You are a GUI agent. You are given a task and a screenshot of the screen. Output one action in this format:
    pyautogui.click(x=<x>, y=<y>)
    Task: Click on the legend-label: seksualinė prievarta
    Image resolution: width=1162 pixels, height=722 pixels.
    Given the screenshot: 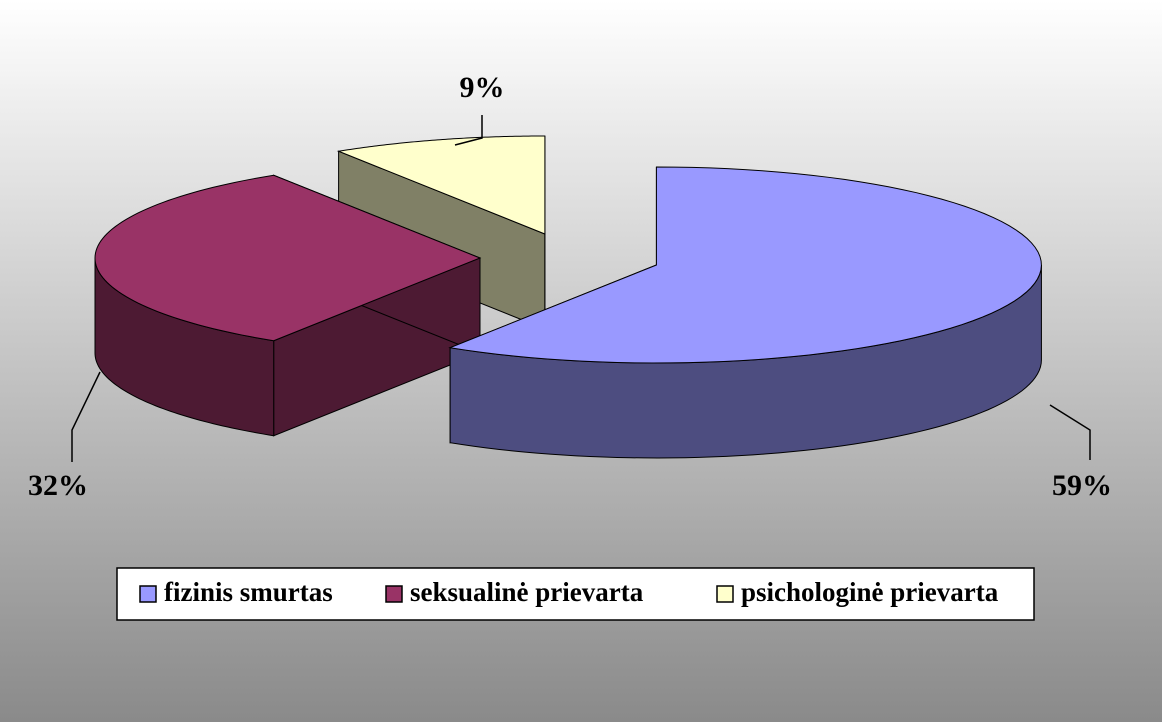 What is the action you would take?
    pyautogui.click(x=527, y=592)
    